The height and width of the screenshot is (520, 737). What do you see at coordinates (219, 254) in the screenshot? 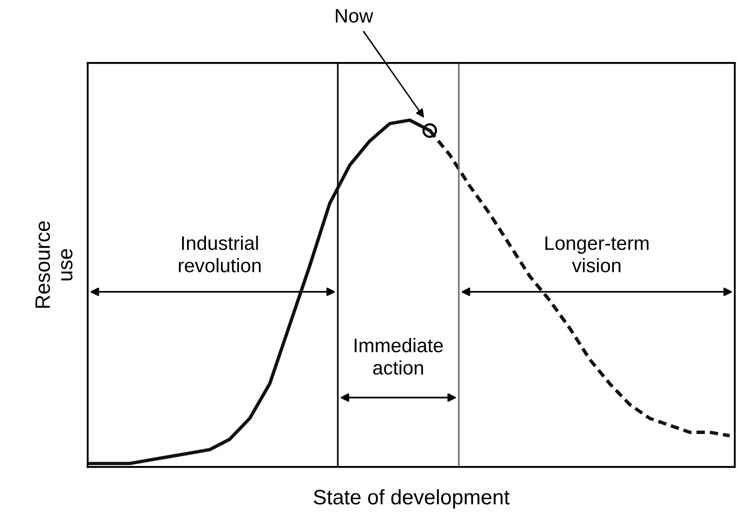
I see `annotation: Industrial revolution` at bounding box center [219, 254].